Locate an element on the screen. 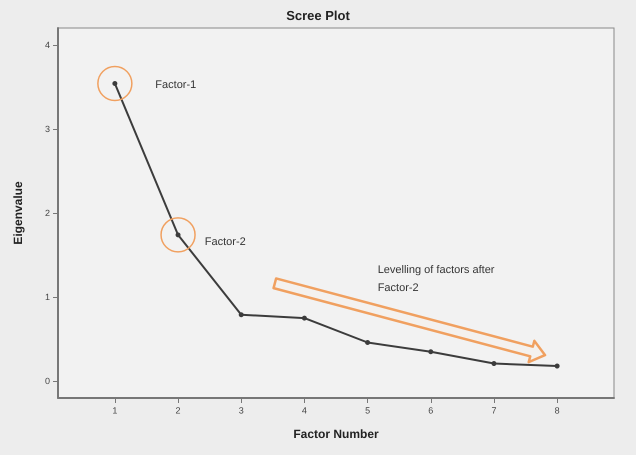 This screenshot has height=455, width=636. annotation: Factor-2 is located at coordinates (225, 242).